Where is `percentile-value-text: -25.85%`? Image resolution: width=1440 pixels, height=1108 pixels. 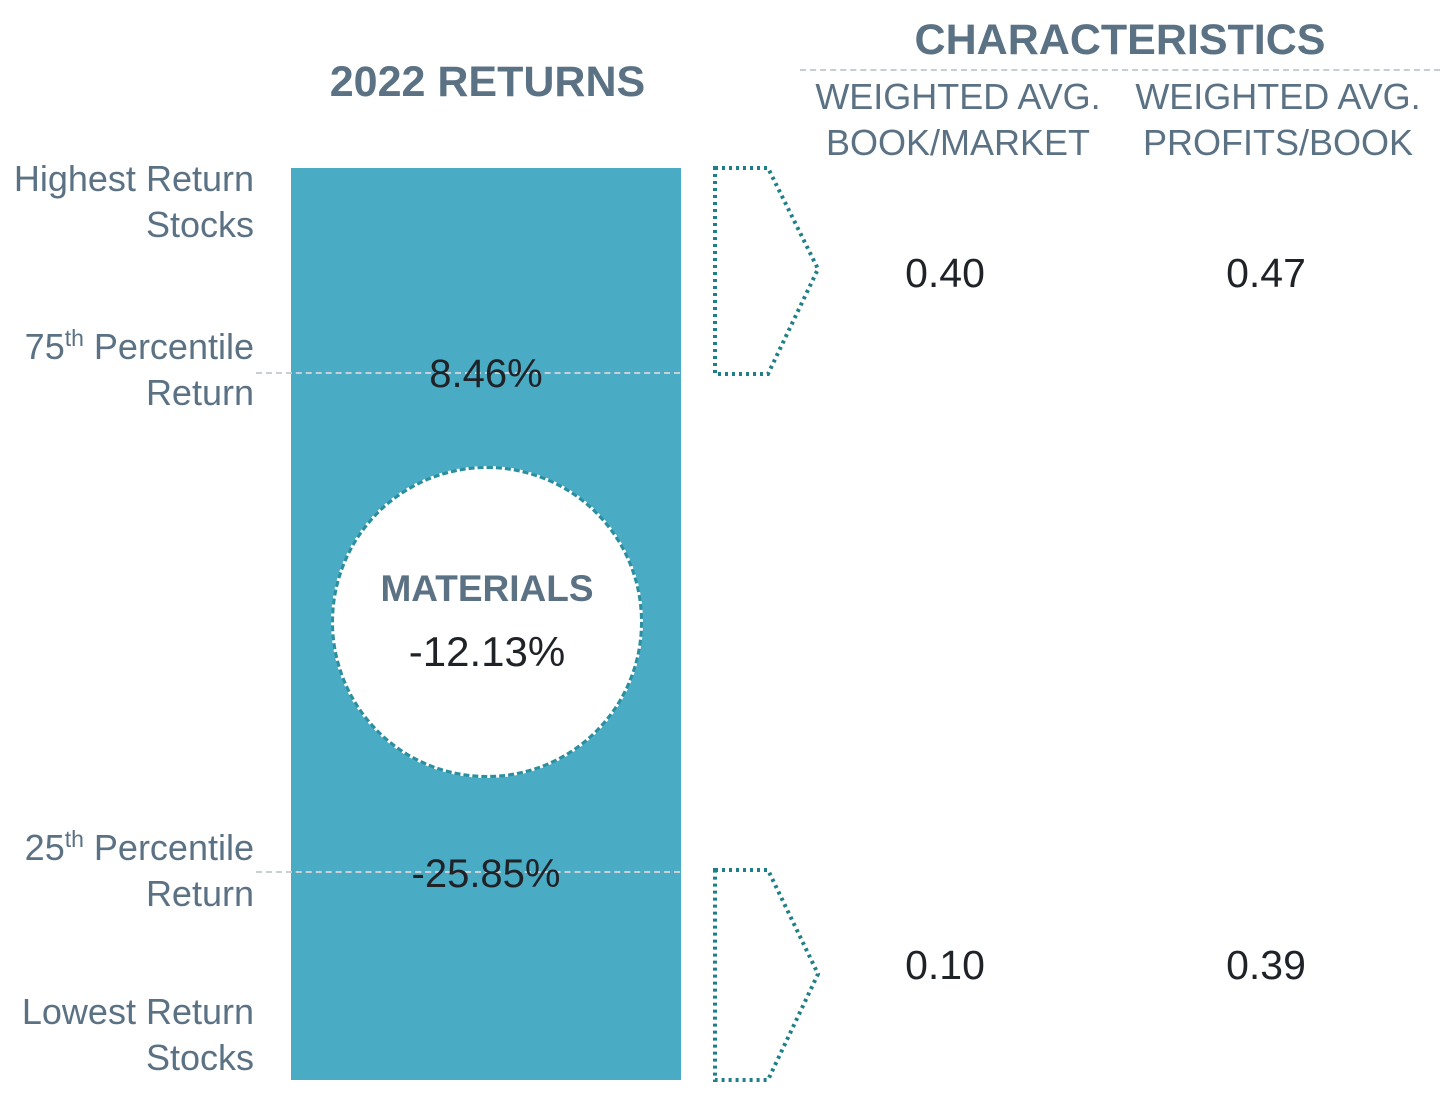
percentile-value-text: -25.85% is located at coordinates (486, 874).